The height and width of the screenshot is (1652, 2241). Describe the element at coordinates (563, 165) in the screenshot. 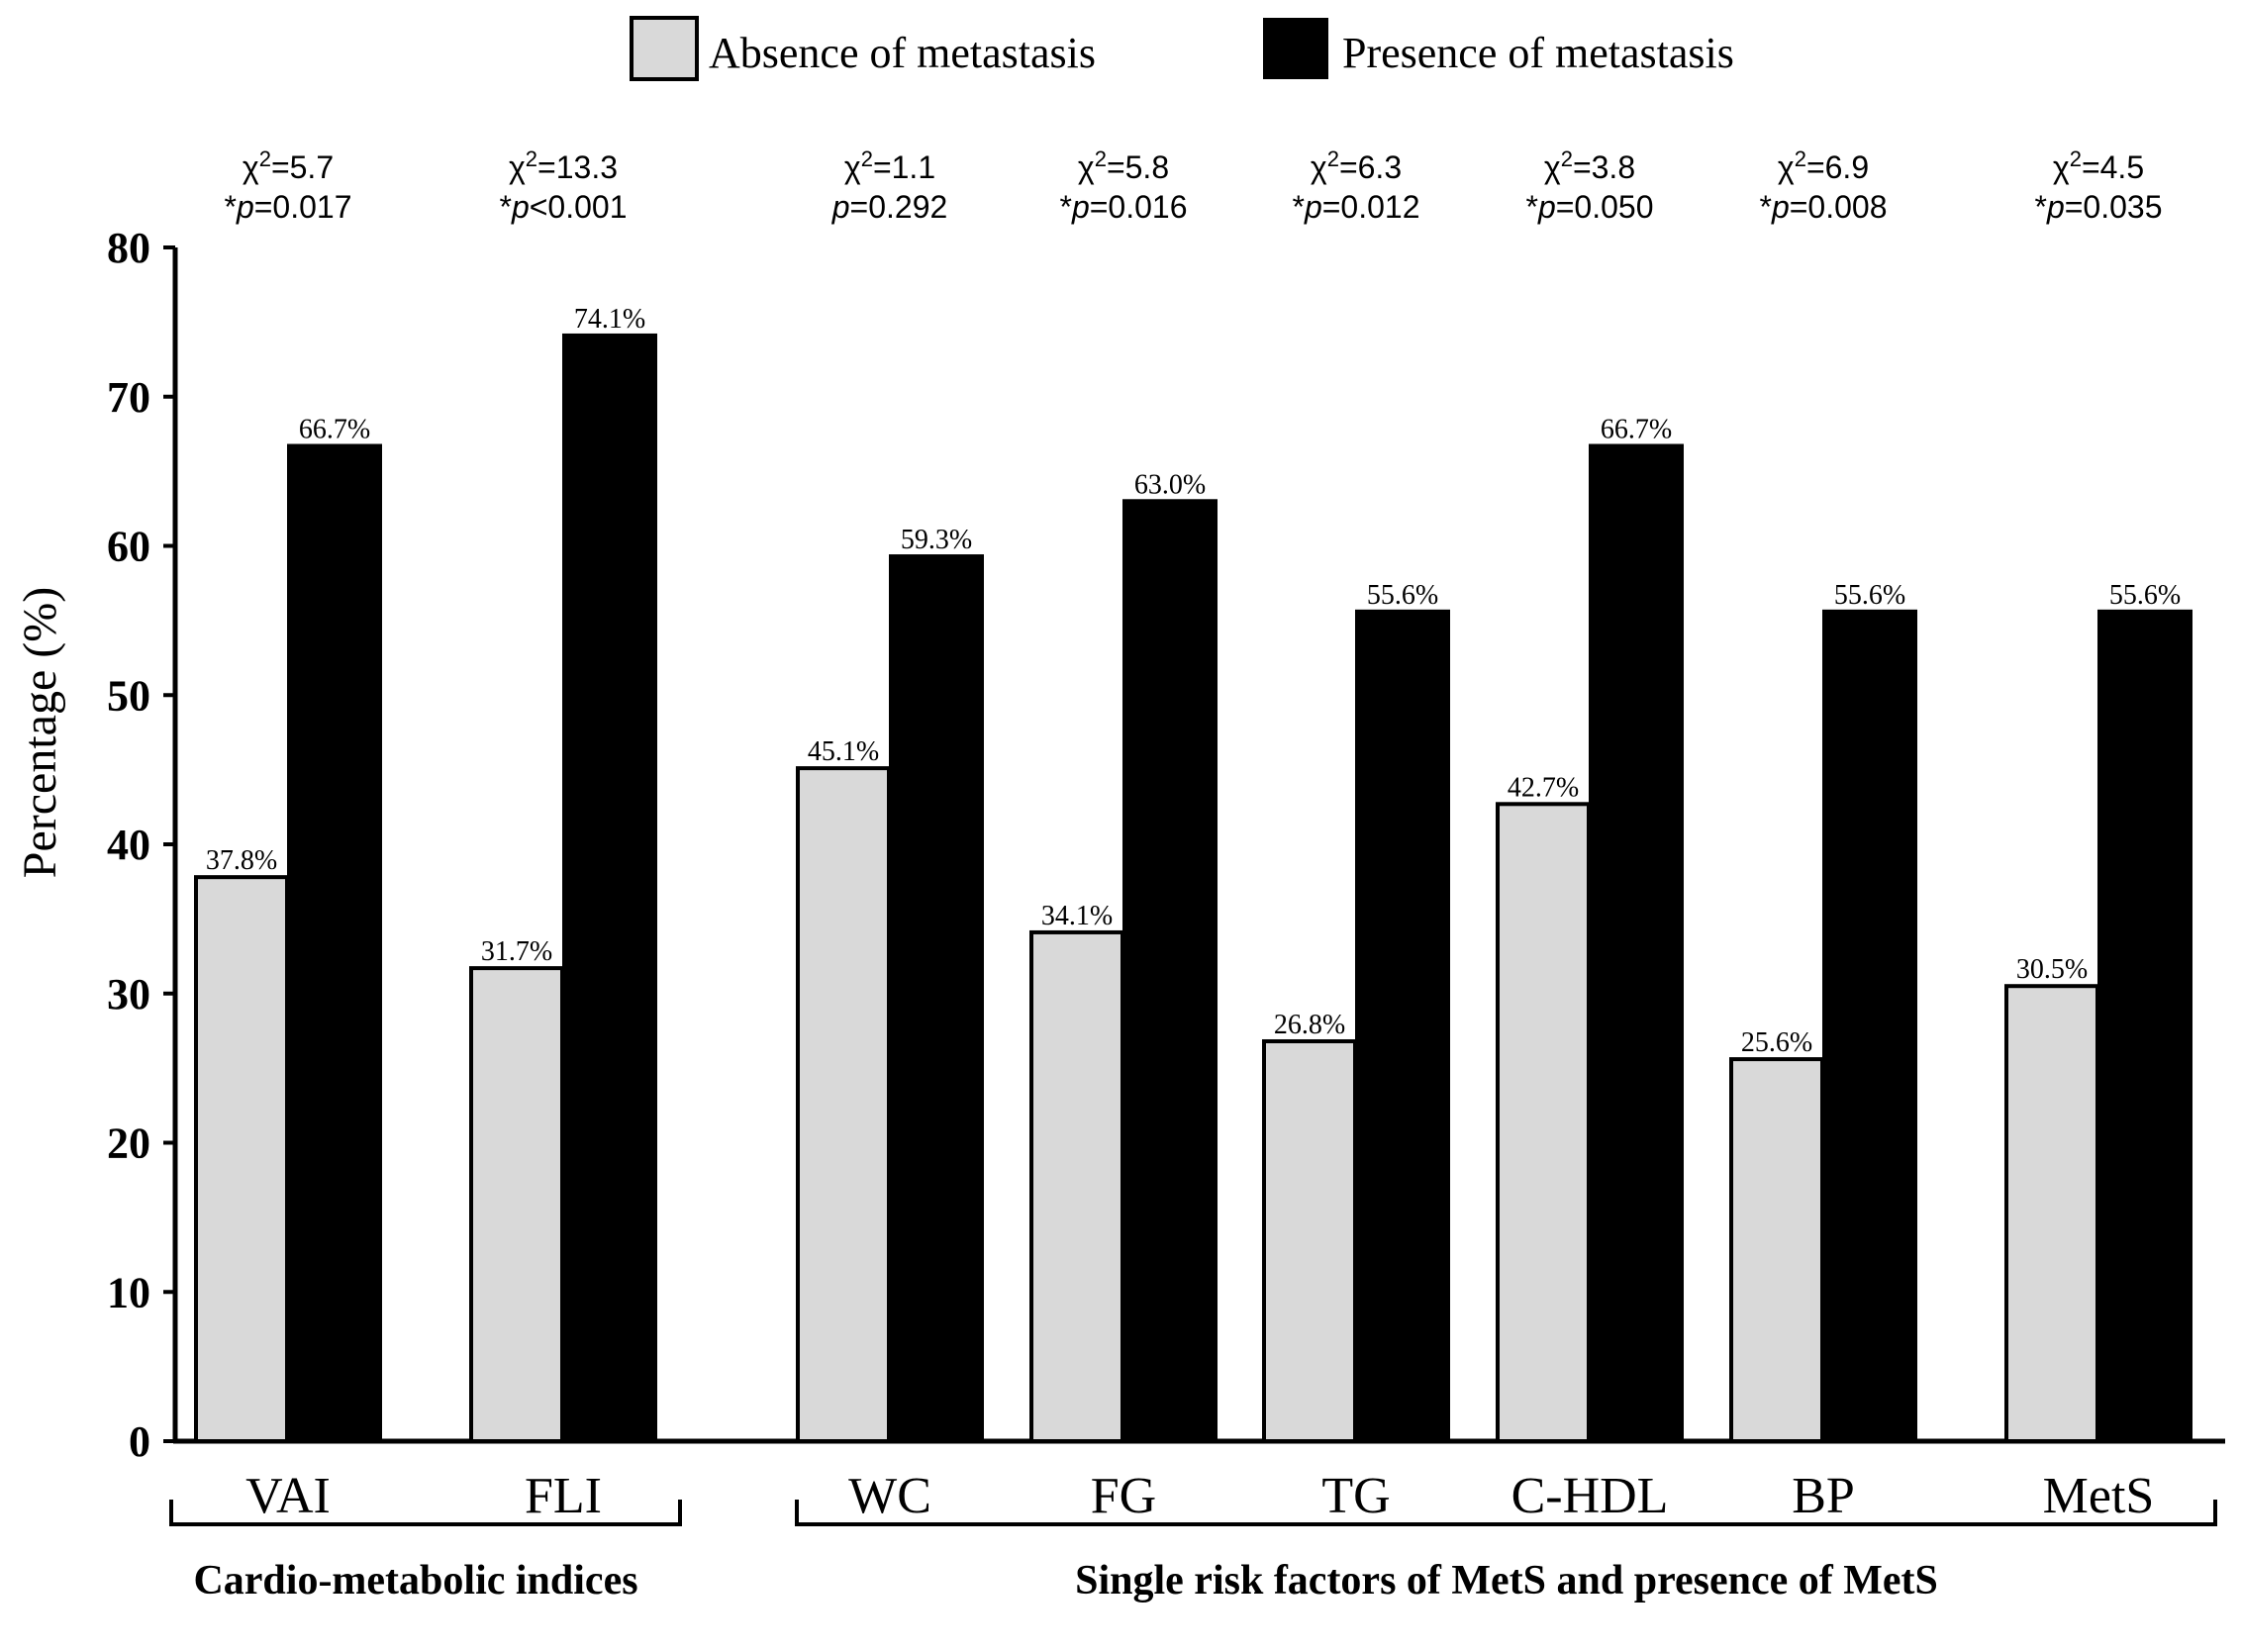

I see `chi-square-label: χ2=13.3` at that location.